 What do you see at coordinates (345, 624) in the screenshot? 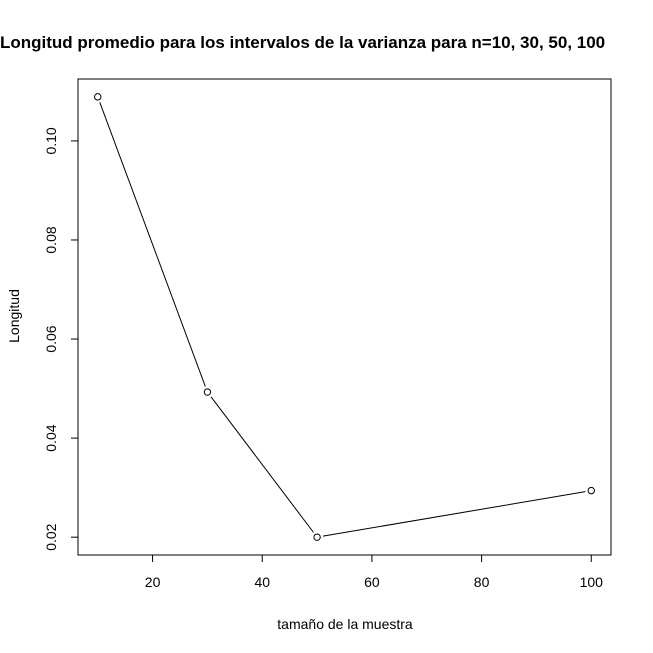
I see `x-axis-label: tamaño de la muestra` at bounding box center [345, 624].